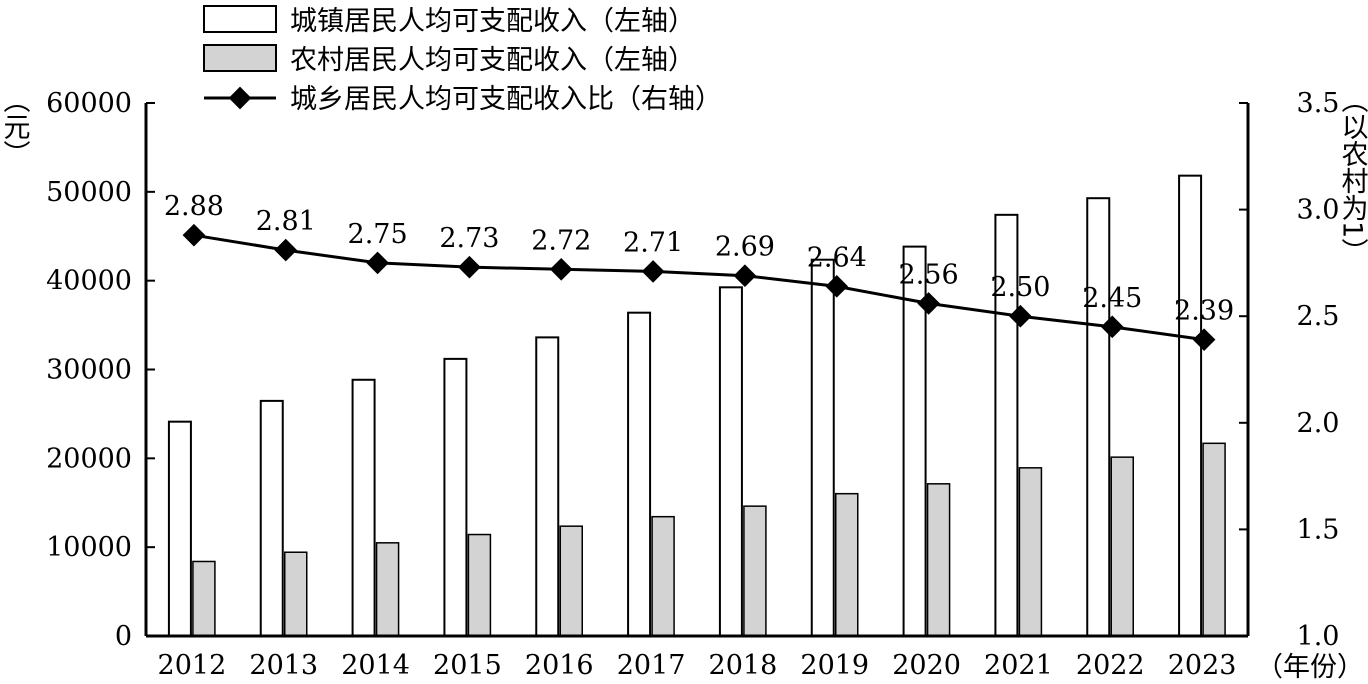  Describe the element at coordinates (89, 547) in the screenshot. I see `left-tick-label-1: 10000` at that location.